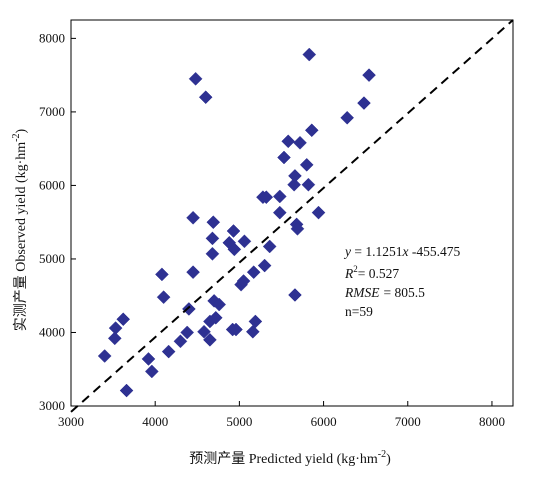 This screenshot has height=485, width=534. Describe the element at coordinates (324, 421) in the screenshot. I see `x-tick-label: 6000` at that location.